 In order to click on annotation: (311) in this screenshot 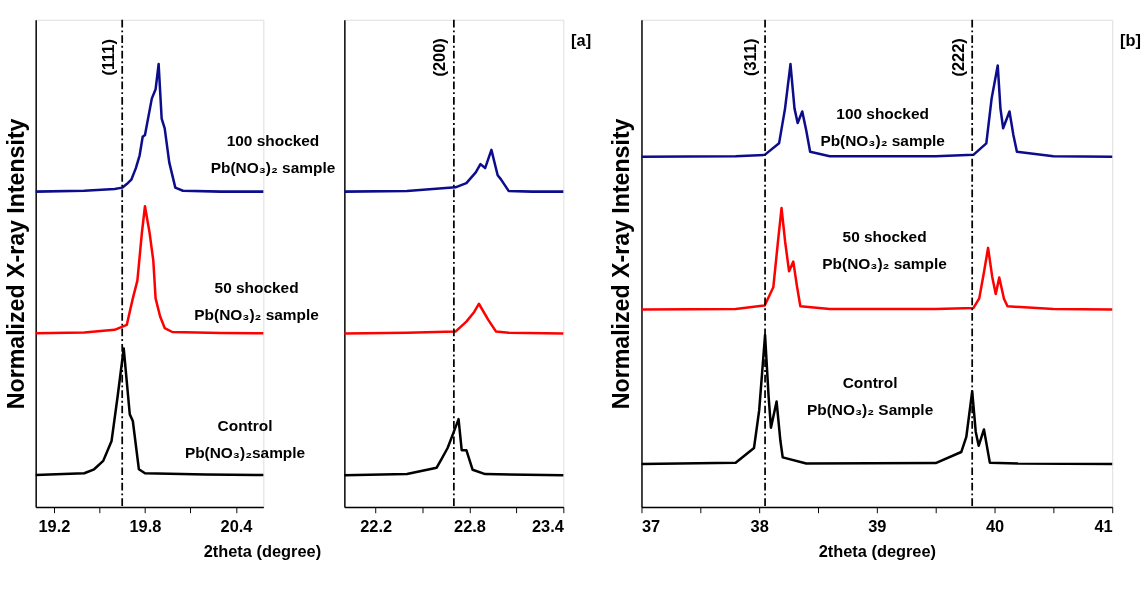, I will do `click(750, 57)`.